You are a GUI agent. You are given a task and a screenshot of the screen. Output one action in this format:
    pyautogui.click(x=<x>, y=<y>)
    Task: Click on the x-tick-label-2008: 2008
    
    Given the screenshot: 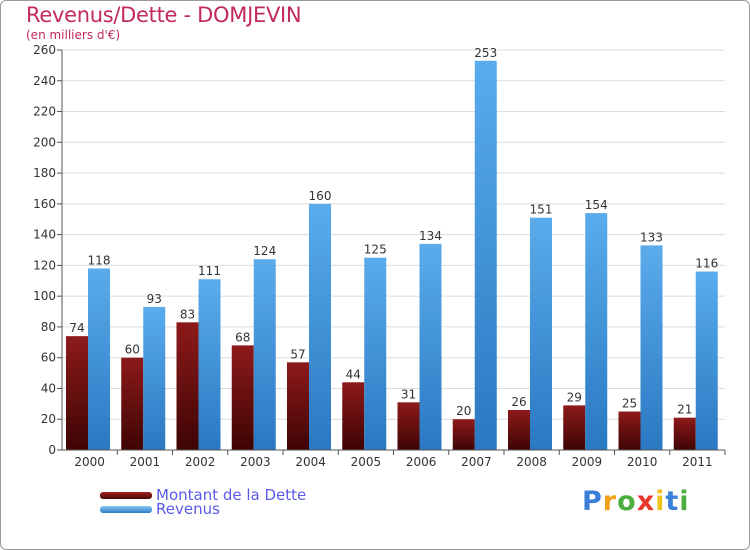 What is the action you would take?
    pyautogui.click(x=531, y=462)
    